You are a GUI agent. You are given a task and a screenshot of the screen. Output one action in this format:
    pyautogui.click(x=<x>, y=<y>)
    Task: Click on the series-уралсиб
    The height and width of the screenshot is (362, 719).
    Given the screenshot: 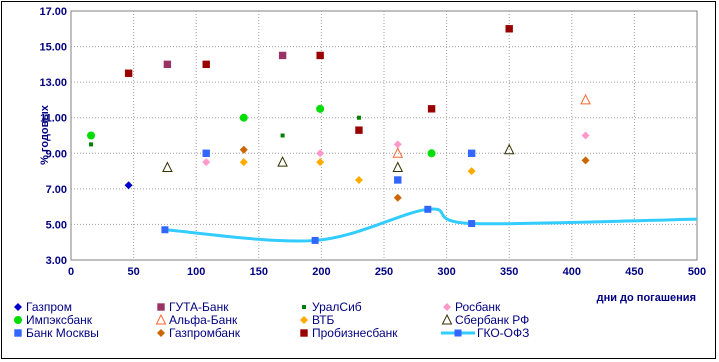 What is the action you would take?
    pyautogui.click(x=225, y=131)
    